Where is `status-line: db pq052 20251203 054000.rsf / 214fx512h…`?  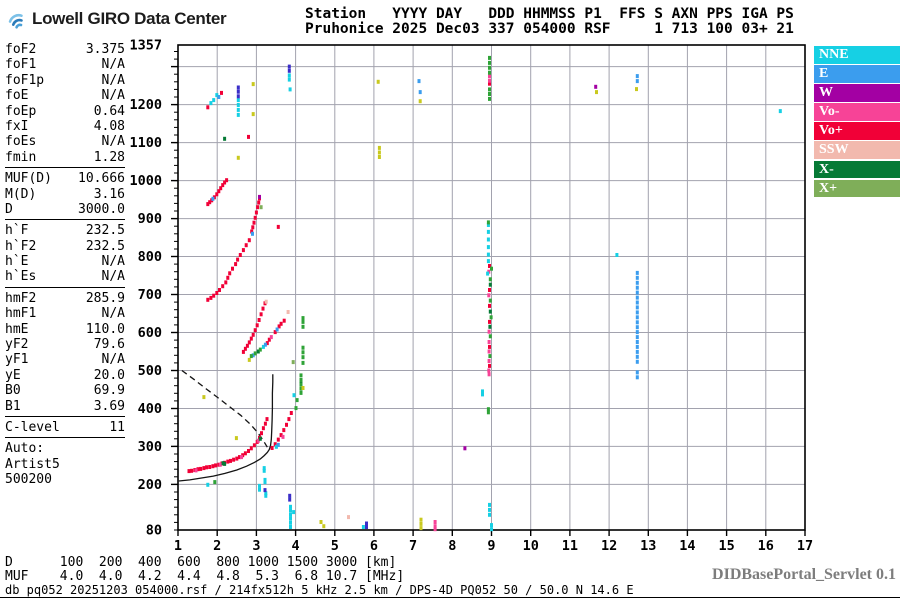 status-line: db pq052 20251203 054000.rsf / 214fx512h… is located at coordinates (319, 590).